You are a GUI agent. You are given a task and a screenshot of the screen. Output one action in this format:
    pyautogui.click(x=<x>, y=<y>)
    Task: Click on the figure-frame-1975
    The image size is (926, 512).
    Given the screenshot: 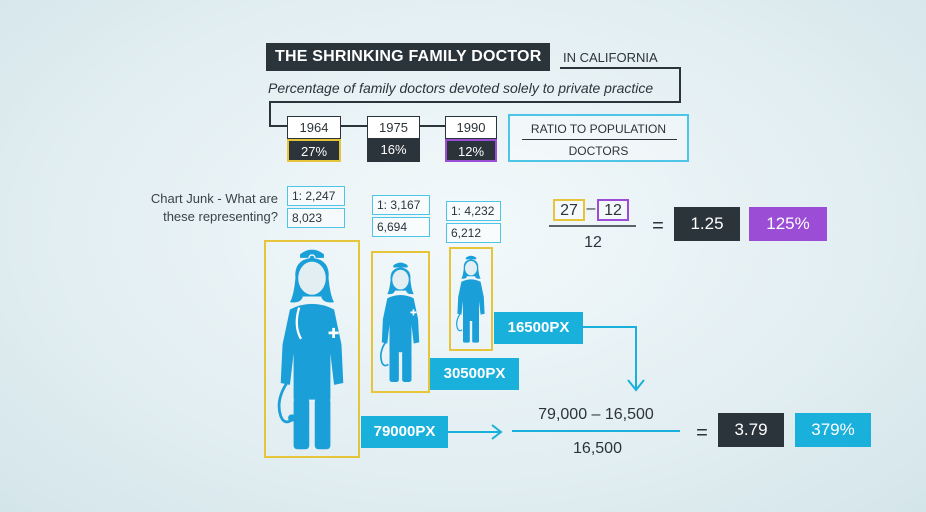 What is the action you would take?
    pyautogui.click(x=400, y=322)
    